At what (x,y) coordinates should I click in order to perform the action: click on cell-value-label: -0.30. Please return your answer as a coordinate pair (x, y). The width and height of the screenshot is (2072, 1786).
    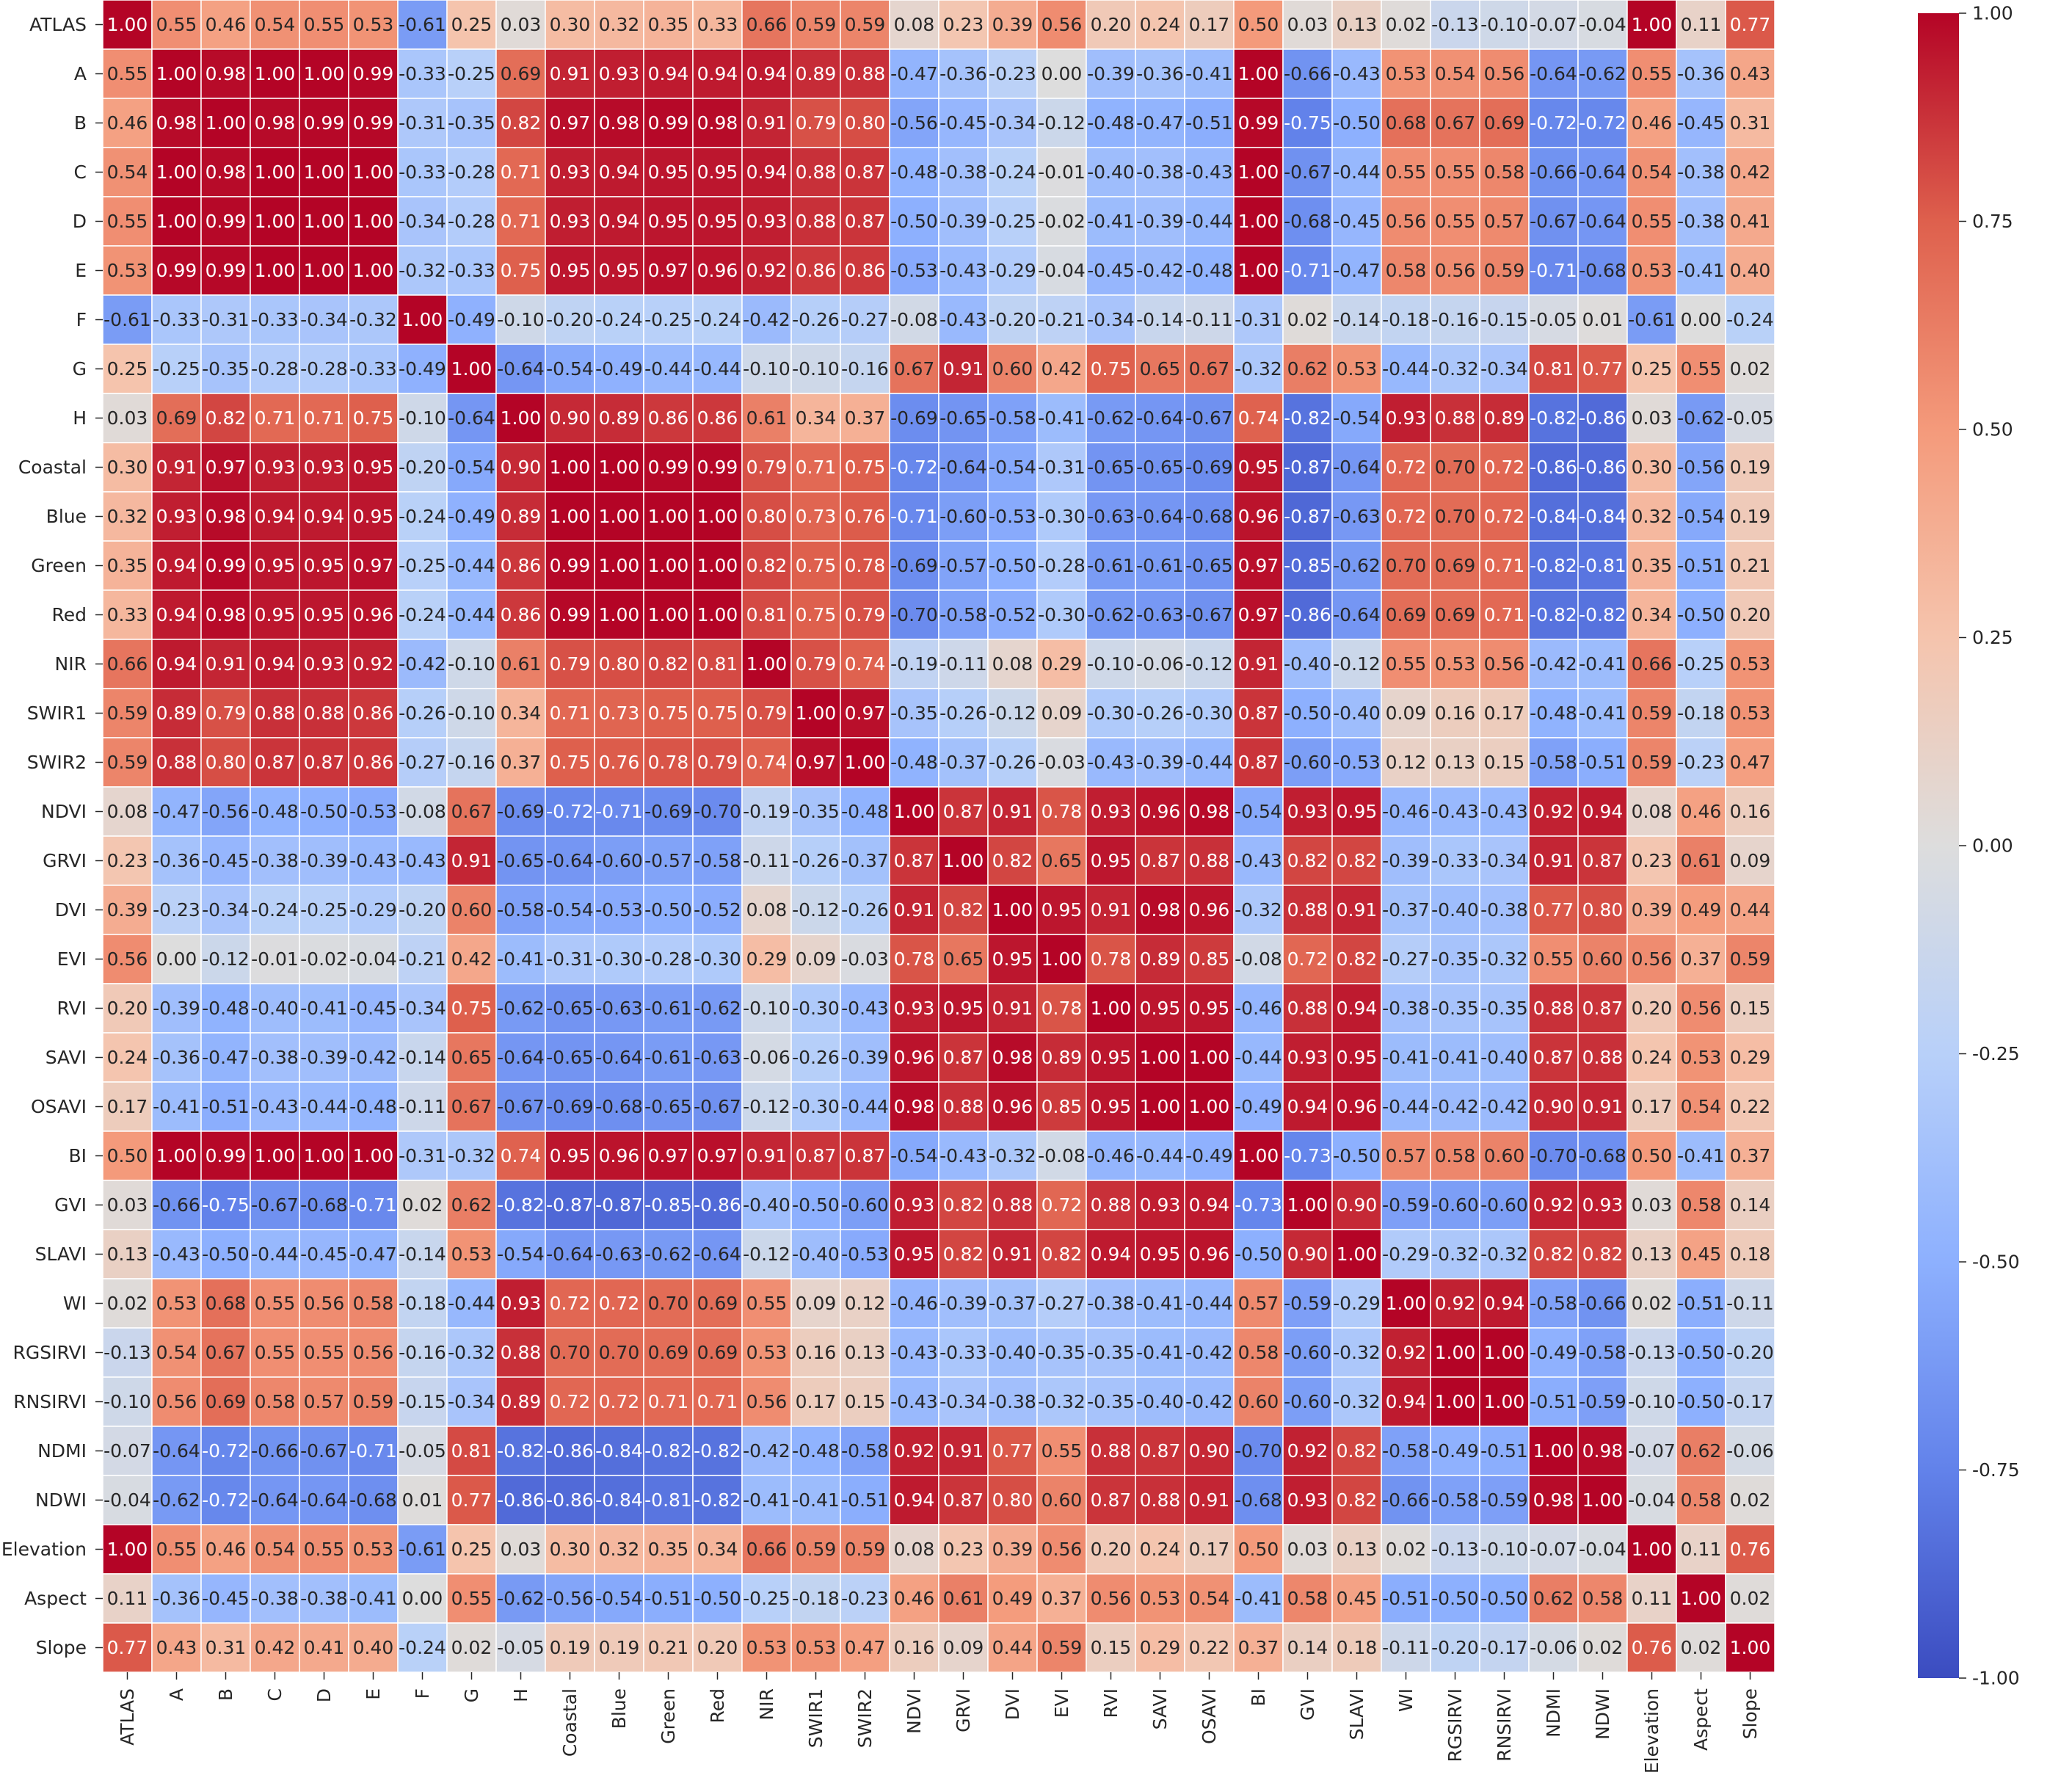
    Looking at the image, I should click on (1209, 713).